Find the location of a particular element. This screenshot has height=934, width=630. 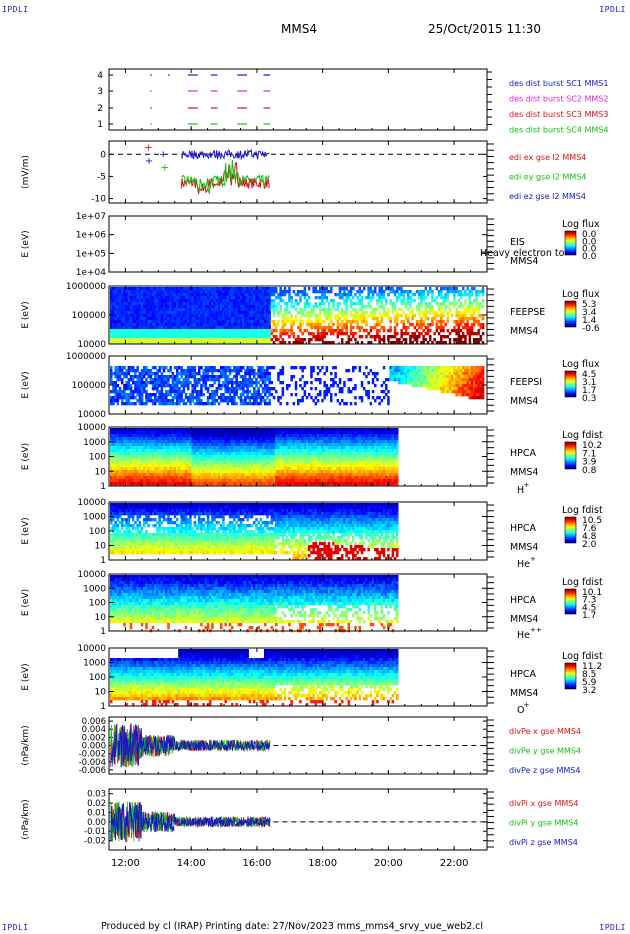

y-axis-label-divpe: (nPa/km) is located at coordinates (26, 745).